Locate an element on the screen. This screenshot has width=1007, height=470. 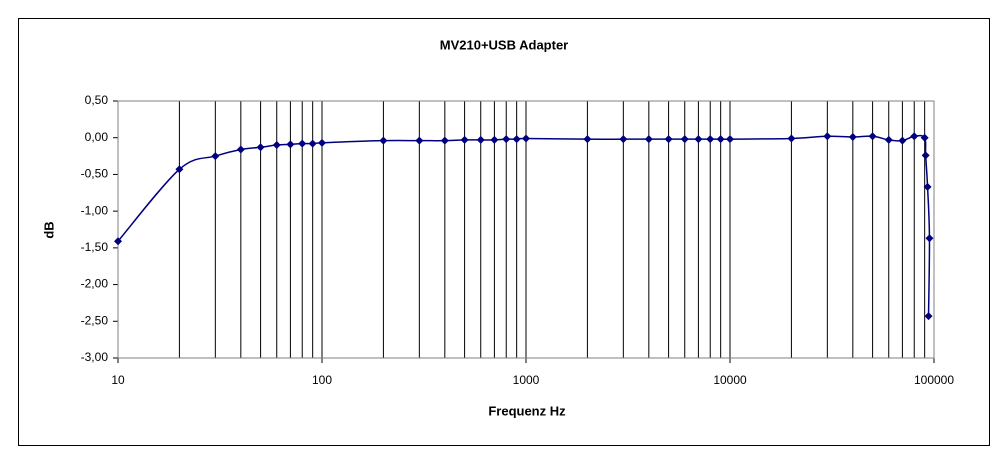
y-axis-label: dB is located at coordinates (48, 229).